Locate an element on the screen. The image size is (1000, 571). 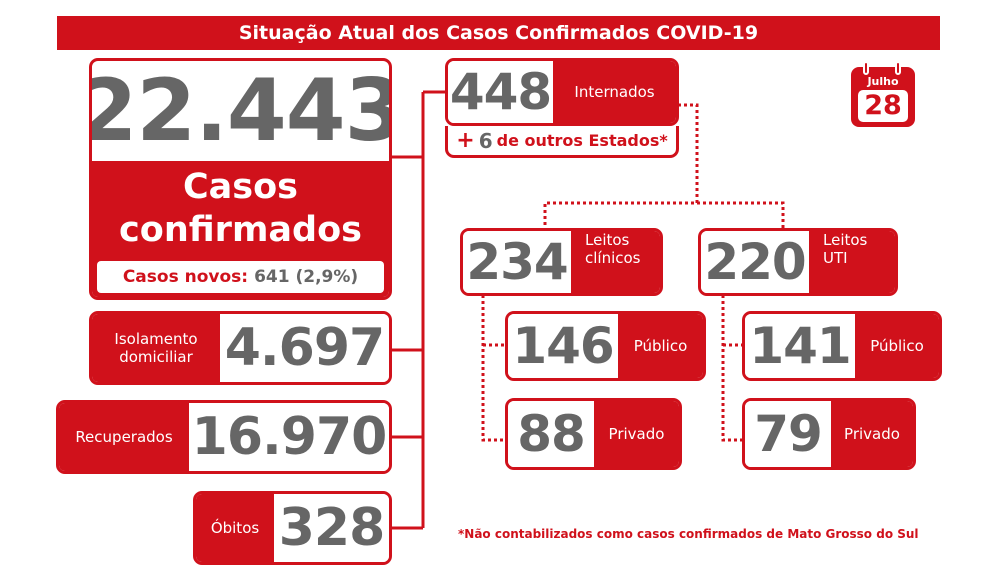
confirmed-label-line1: Casos is located at coordinates (240, 187).